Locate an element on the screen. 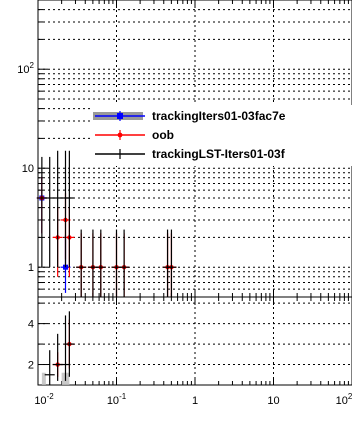  uncertainty-band is located at coordinates (43, 378).